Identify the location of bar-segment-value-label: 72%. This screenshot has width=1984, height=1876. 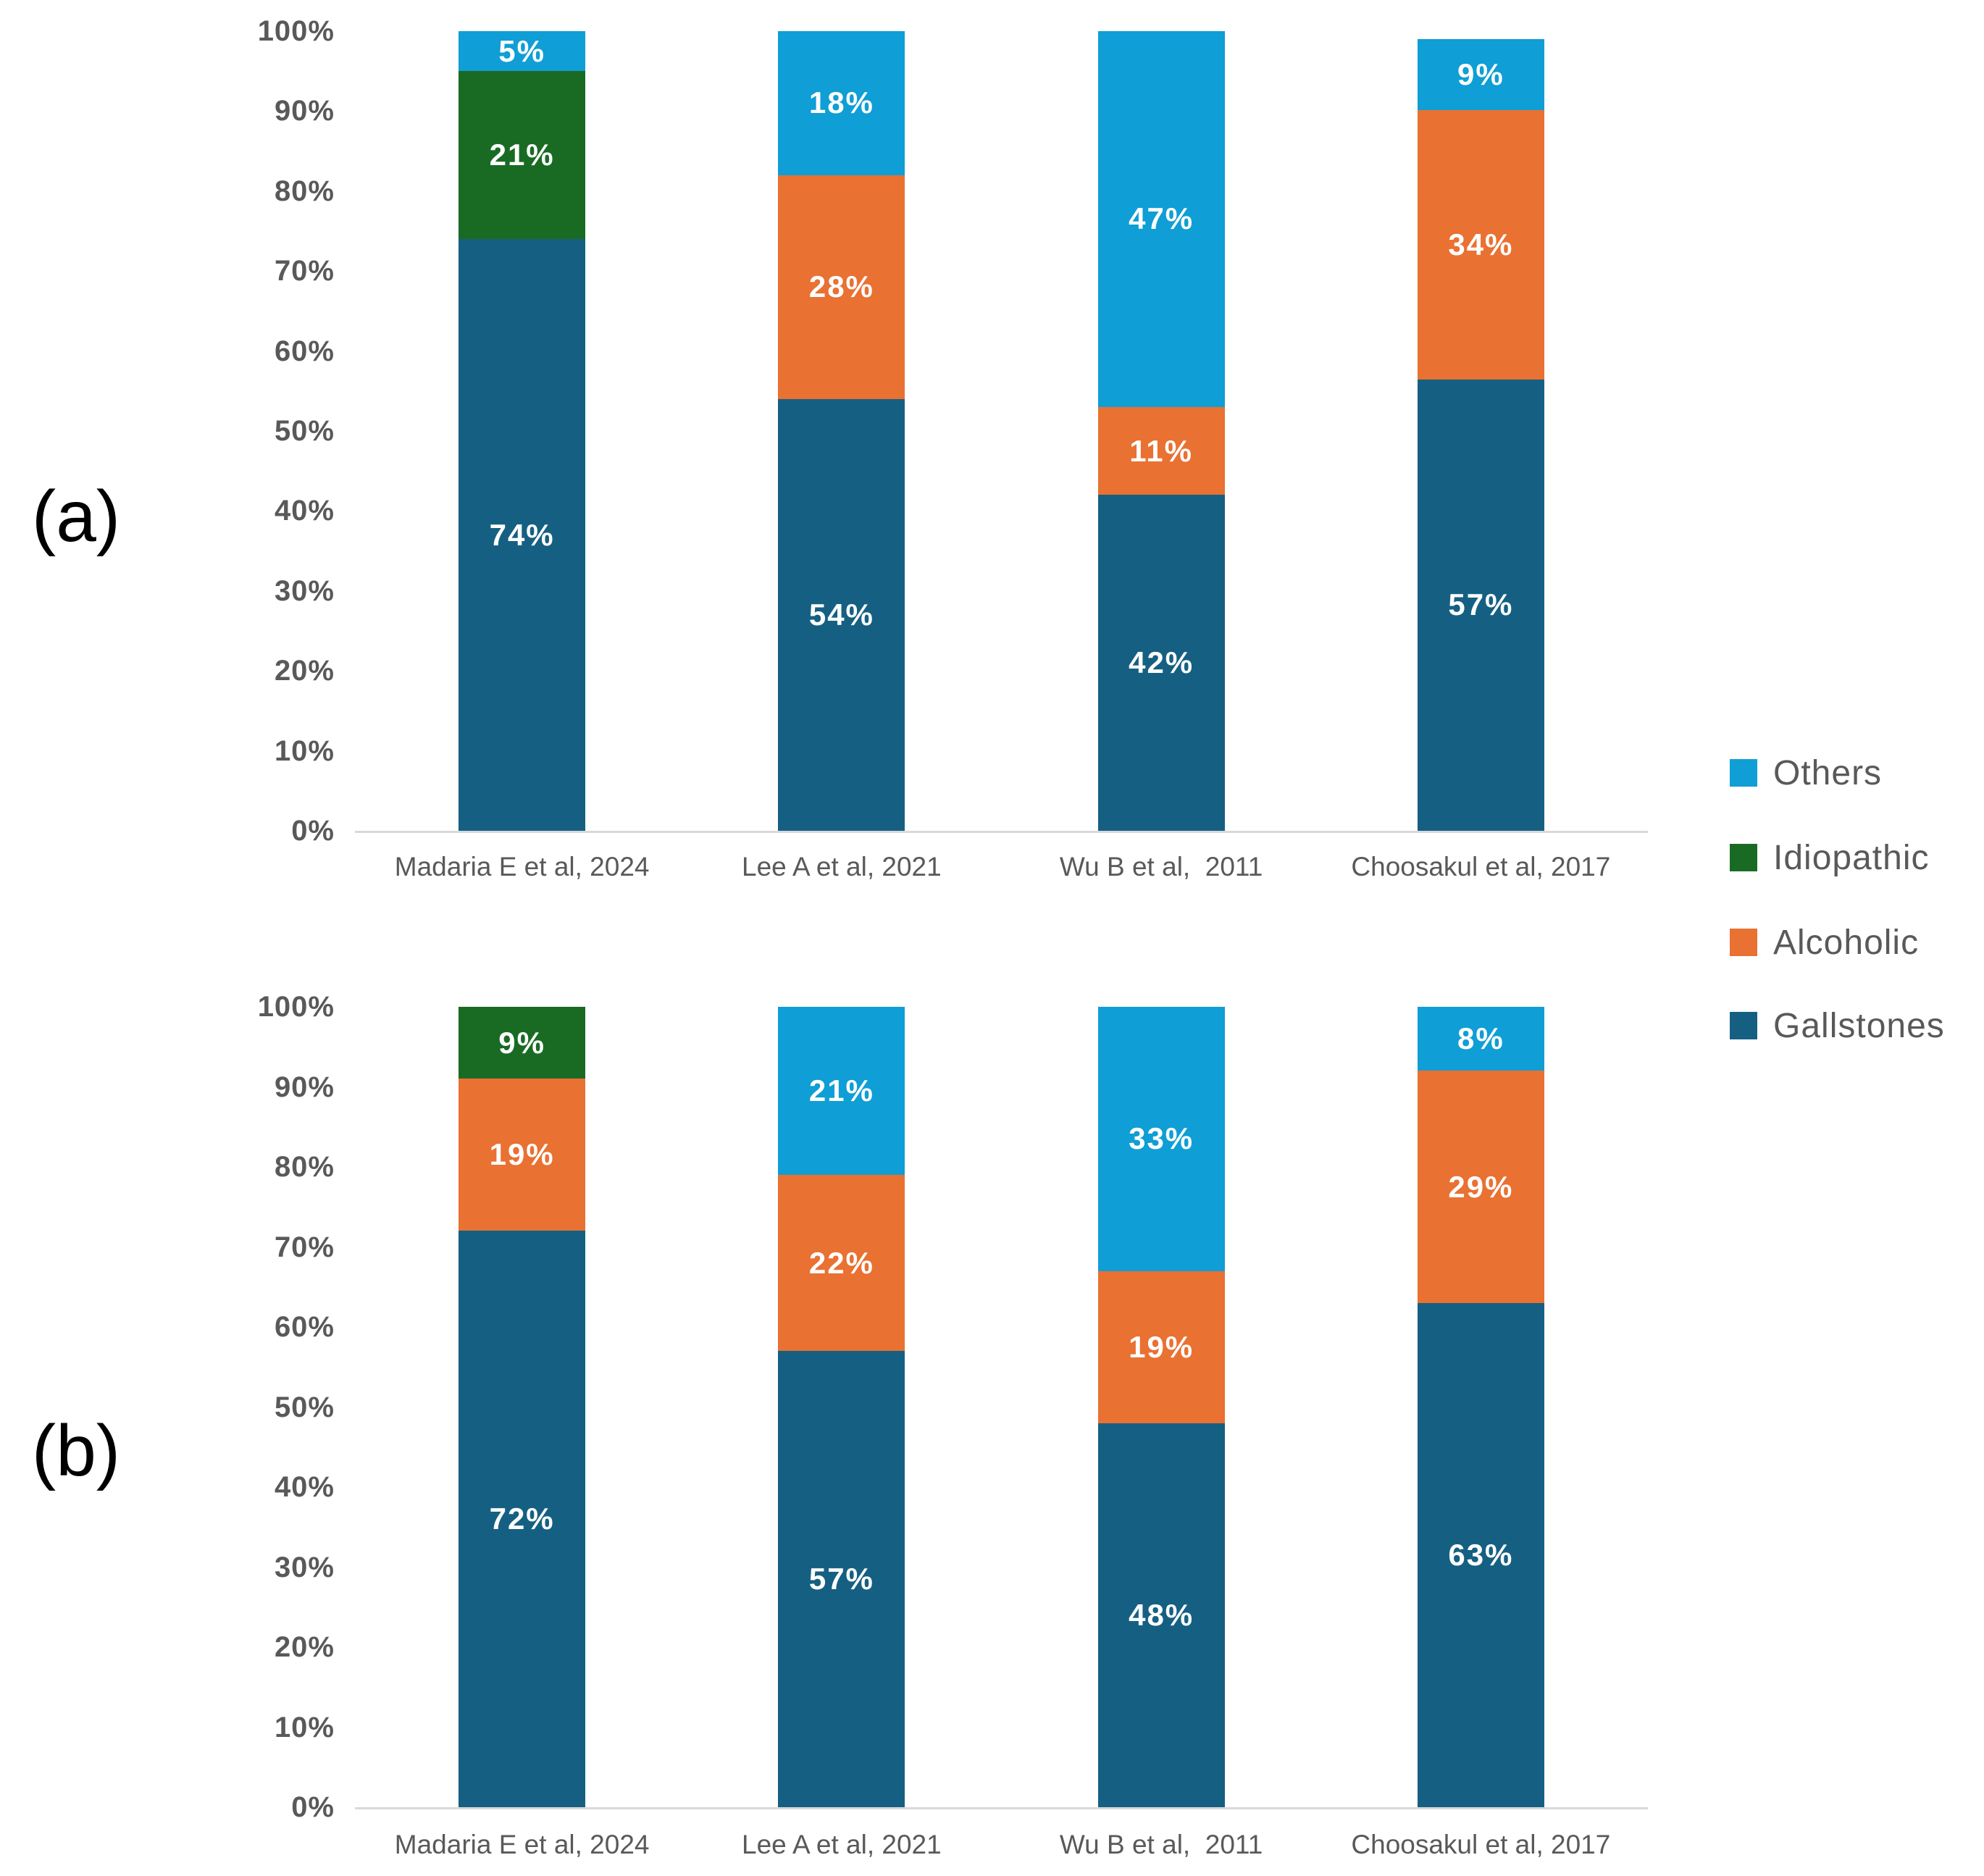
(522, 1519).